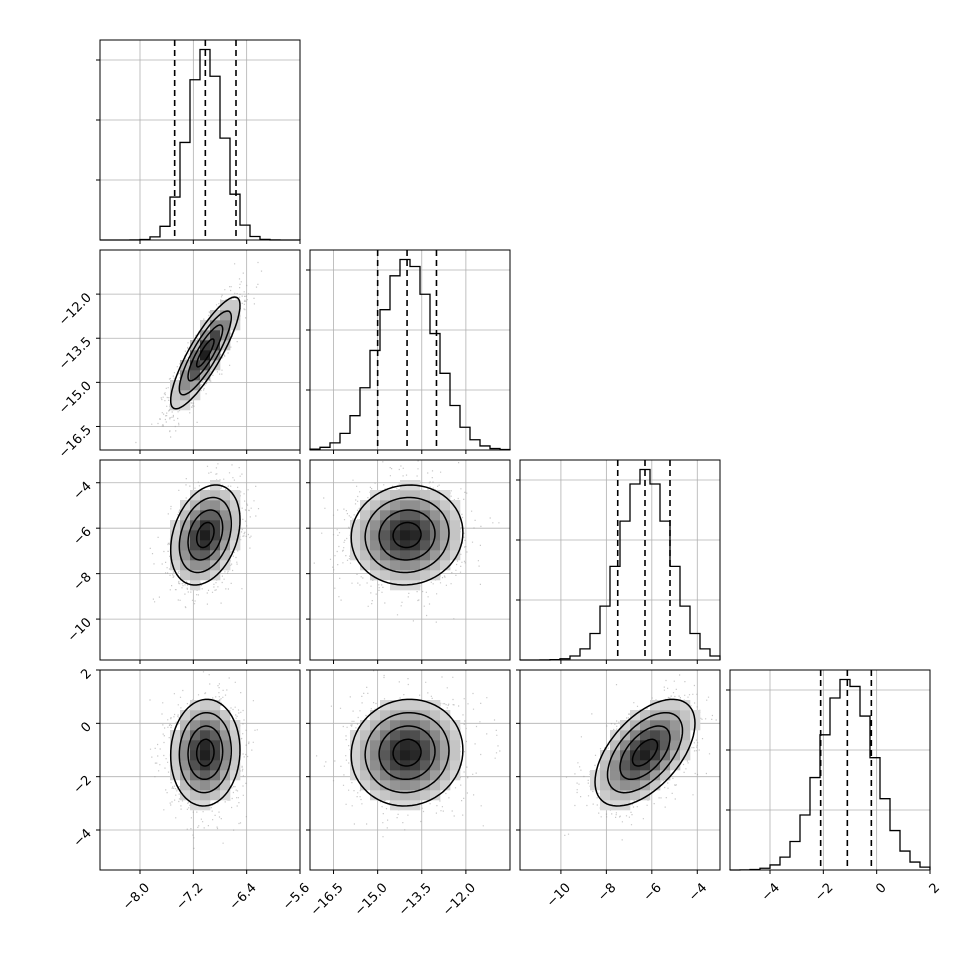 The height and width of the screenshot is (970, 970). I want to click on y-tick-label-3-1: −2, so click(83, 785).